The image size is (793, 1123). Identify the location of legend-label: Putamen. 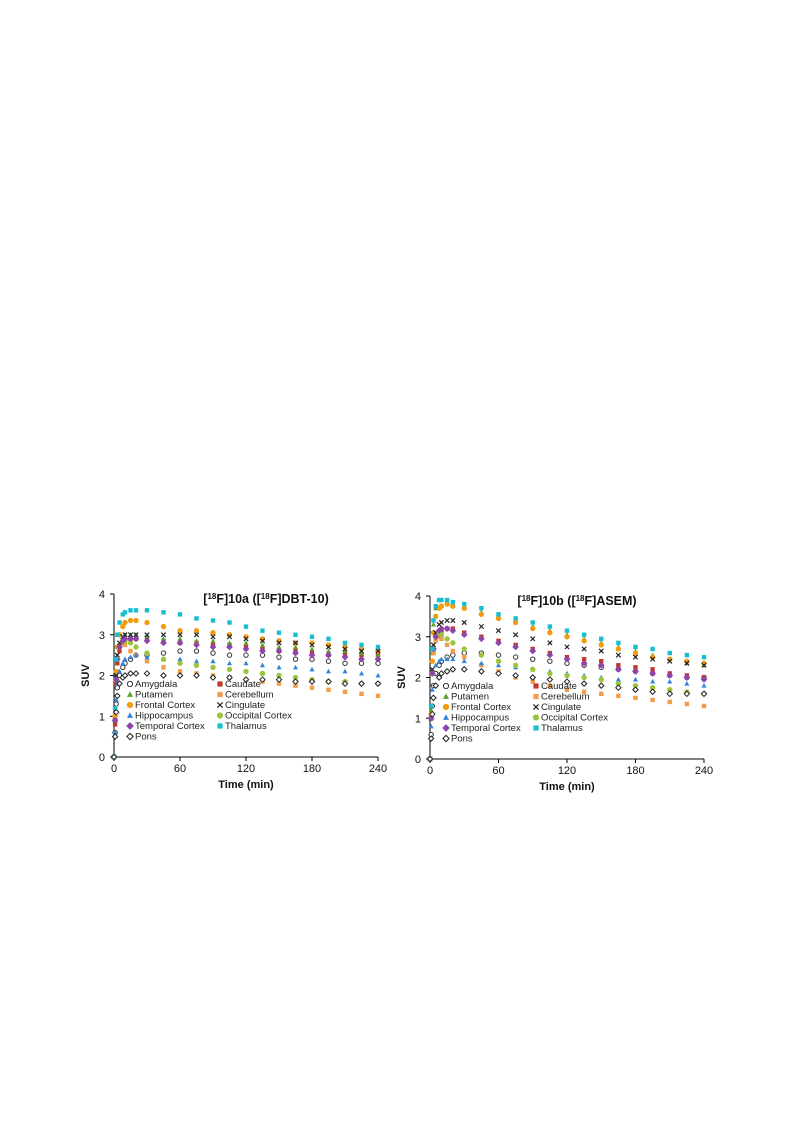
(154, 695).